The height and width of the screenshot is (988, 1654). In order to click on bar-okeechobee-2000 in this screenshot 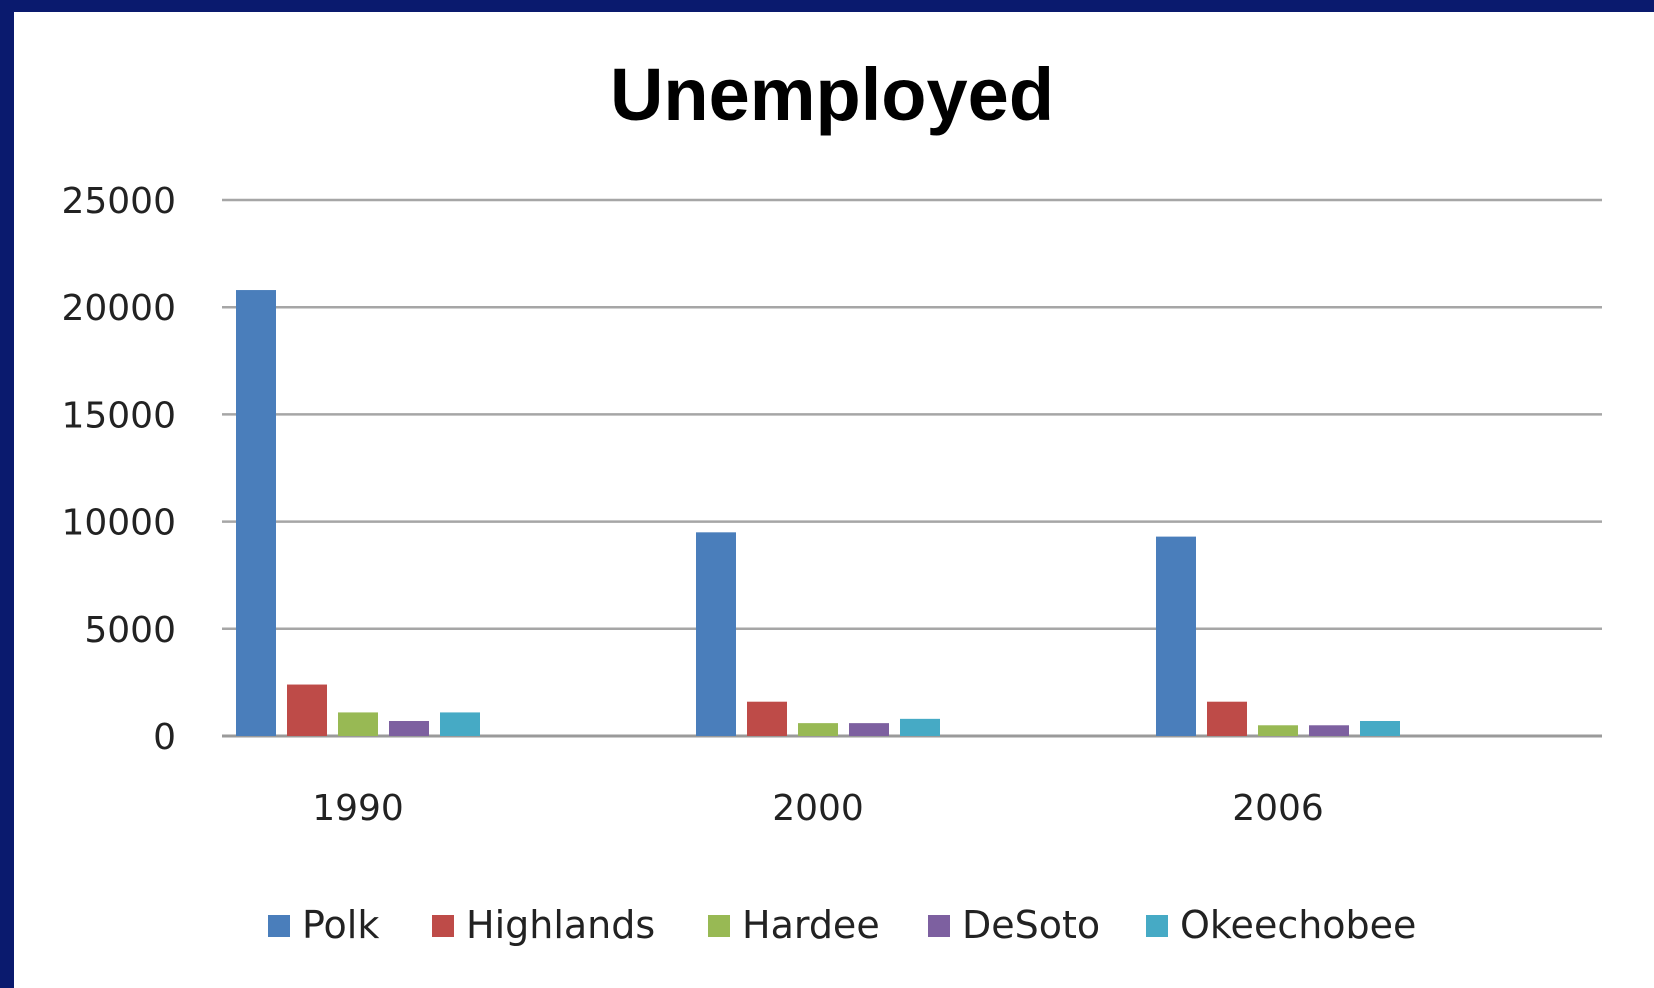, I will do `click(920, 727)`.